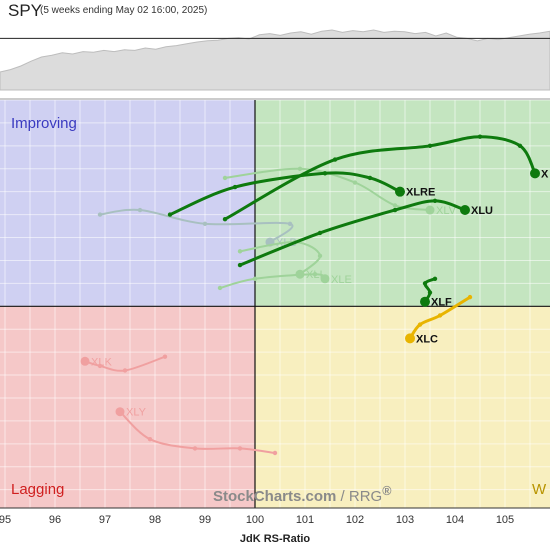 This screenshot has width=550, height=550. I want to click on watermark-brand: StockCharts.com, so click(275, 496).